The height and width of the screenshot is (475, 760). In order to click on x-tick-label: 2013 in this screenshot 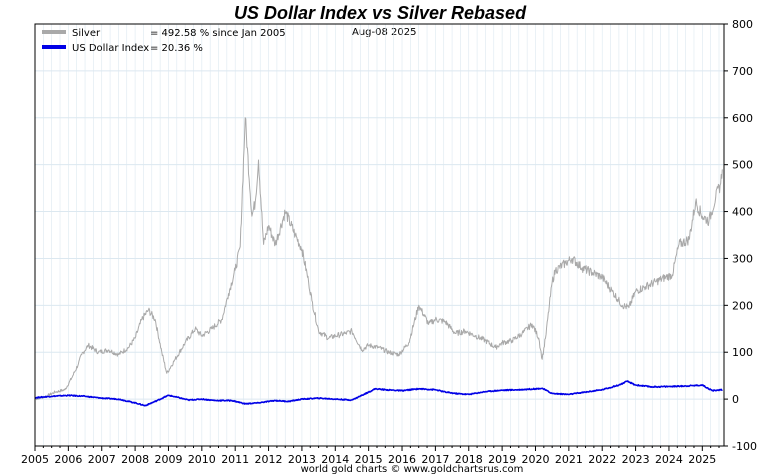, I will do `click(302, 459)`.